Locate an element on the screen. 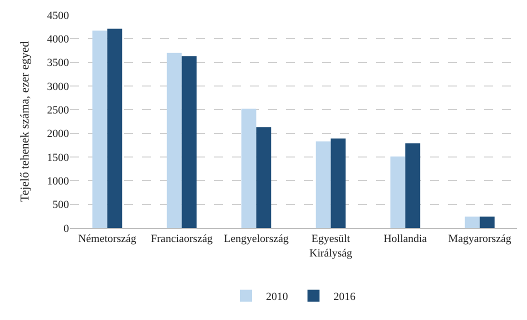 This screenshot has width=527, height=320. x-tick-label: Egyesült Királyság is located at coordinates (331, 246).